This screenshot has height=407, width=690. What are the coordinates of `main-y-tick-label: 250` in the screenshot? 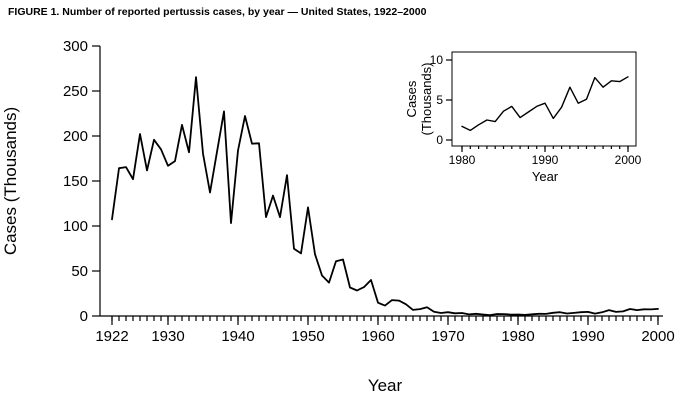 It's located at (75, 91).